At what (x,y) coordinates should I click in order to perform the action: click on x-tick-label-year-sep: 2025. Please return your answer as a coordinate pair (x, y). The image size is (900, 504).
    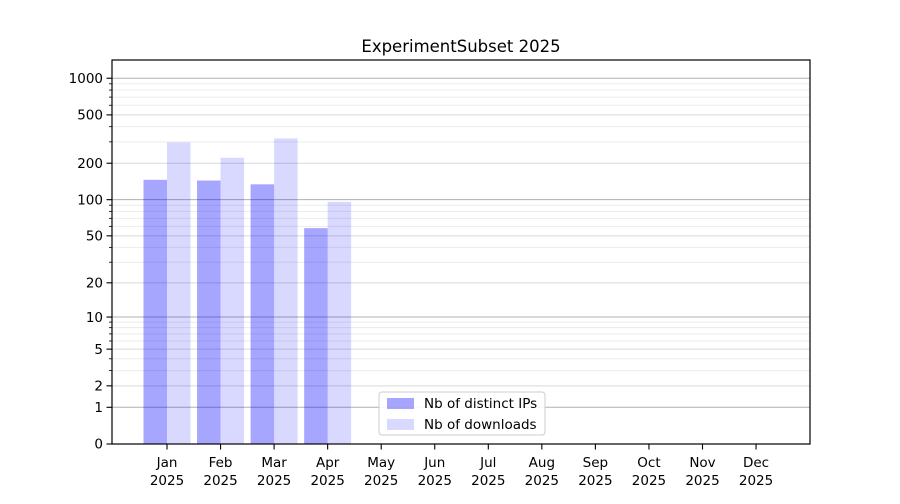
    Looking at the image, I should click on (595, 481).